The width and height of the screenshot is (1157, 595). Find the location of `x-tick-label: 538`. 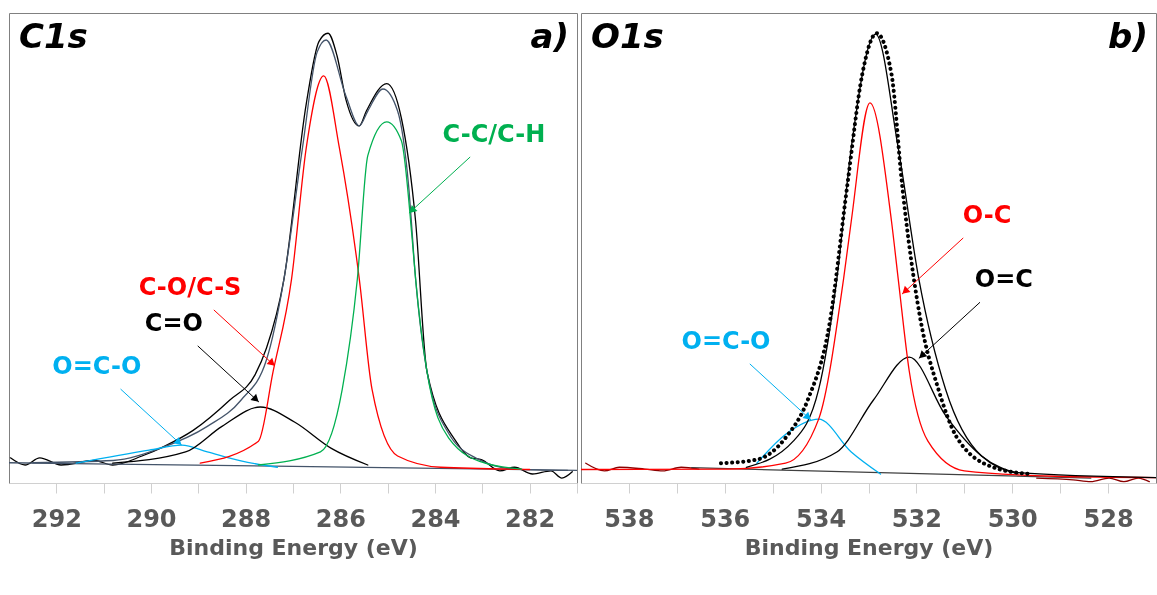

x-tick-label: 538 is located at coordinates (629, 518).